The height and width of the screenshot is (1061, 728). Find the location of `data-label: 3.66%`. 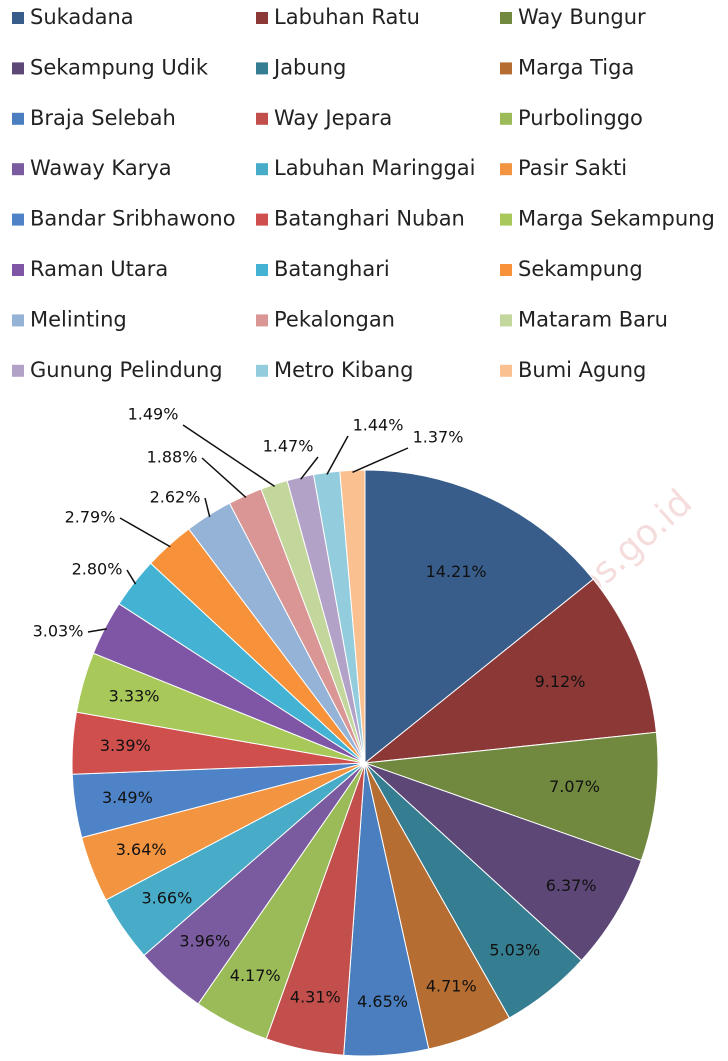

data-label: 3.66% is located at coordinates (166, 897).